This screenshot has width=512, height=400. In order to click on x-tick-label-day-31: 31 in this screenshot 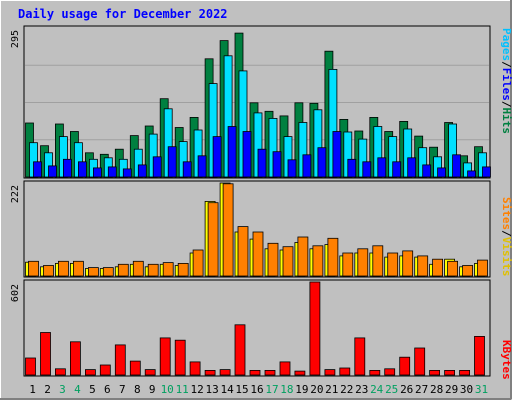, I will do `click(481, 389)`.